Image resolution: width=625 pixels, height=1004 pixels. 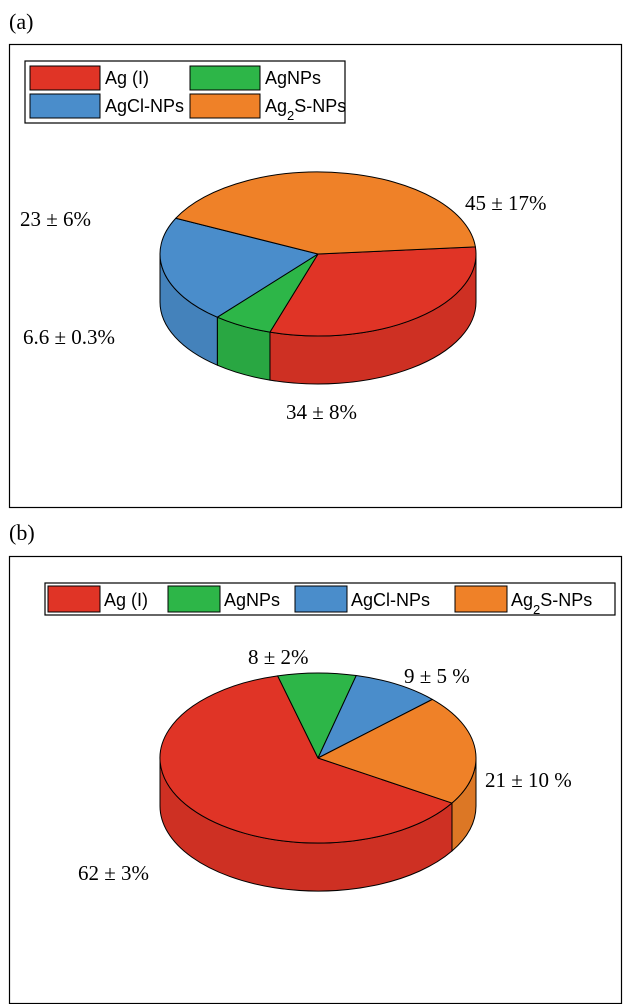 I want to click on data-label-agcl-nps-b: 9 ± 5 %, so click(x=437, y=676).